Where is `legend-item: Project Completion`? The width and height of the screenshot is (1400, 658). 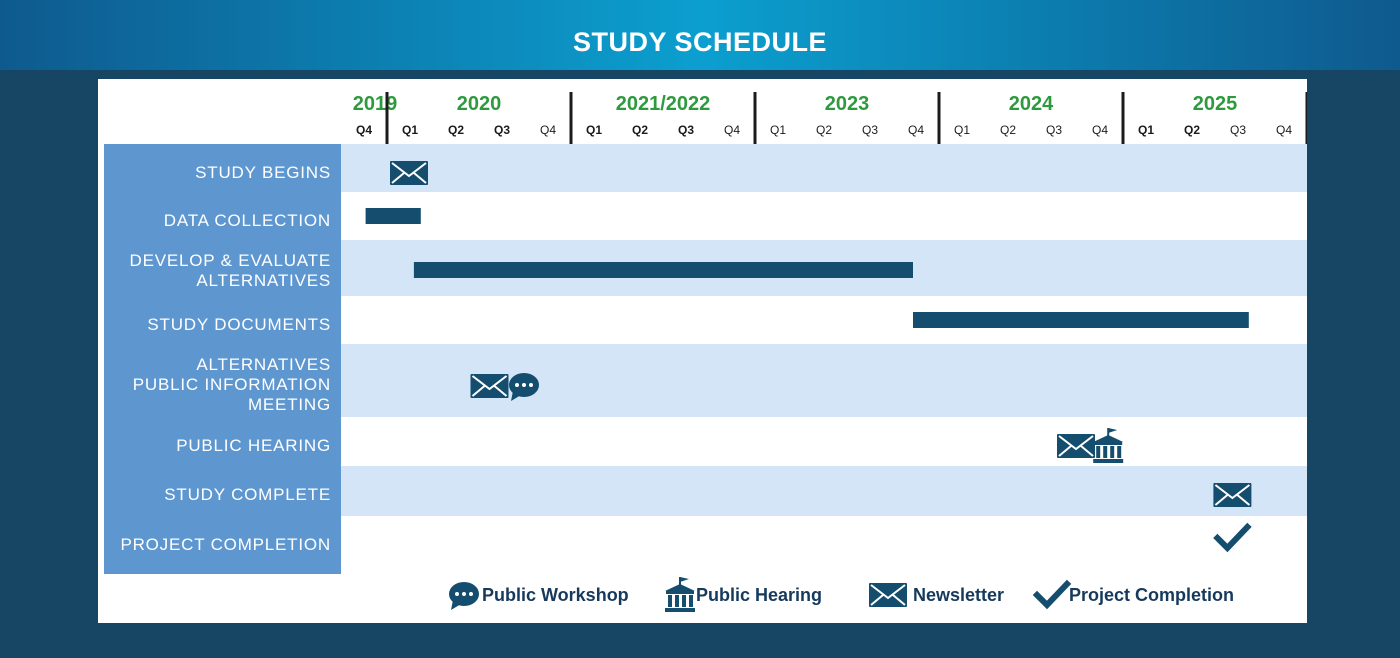 legend-item: Project Completion is located at coordinates (1133, 594).